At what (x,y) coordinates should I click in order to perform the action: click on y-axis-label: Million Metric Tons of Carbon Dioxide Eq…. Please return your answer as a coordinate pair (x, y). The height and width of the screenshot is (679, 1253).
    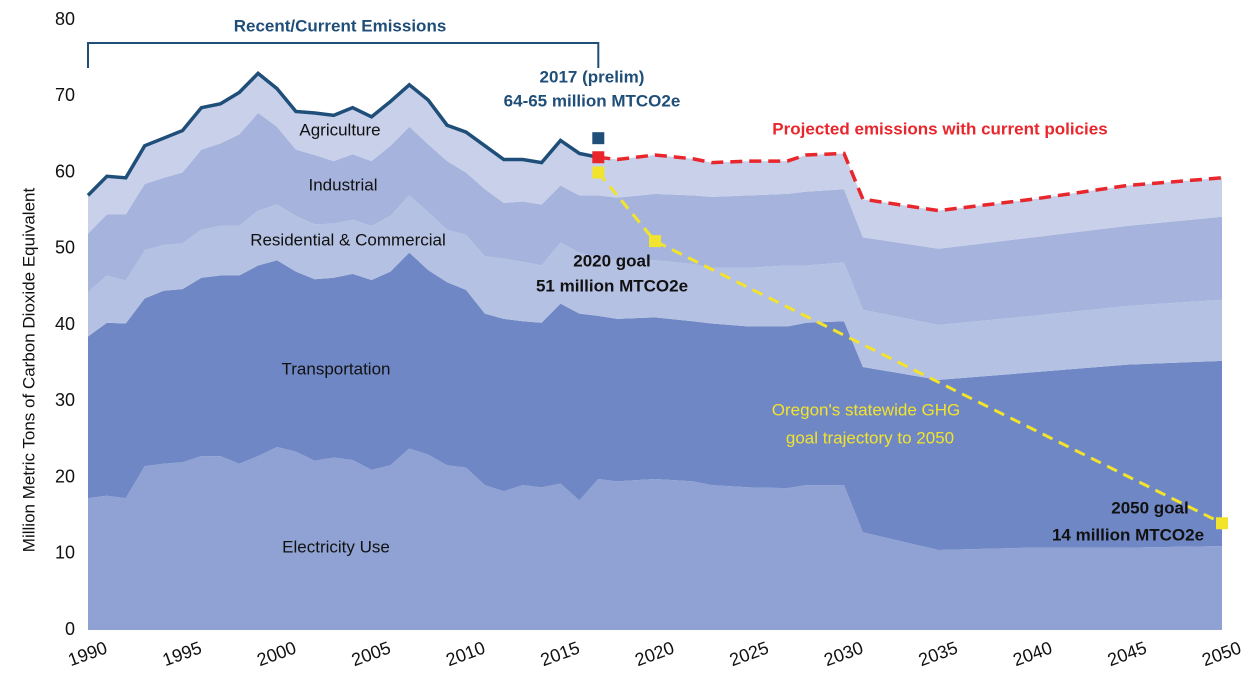
    Looking at the image, I should click on (28, 370).